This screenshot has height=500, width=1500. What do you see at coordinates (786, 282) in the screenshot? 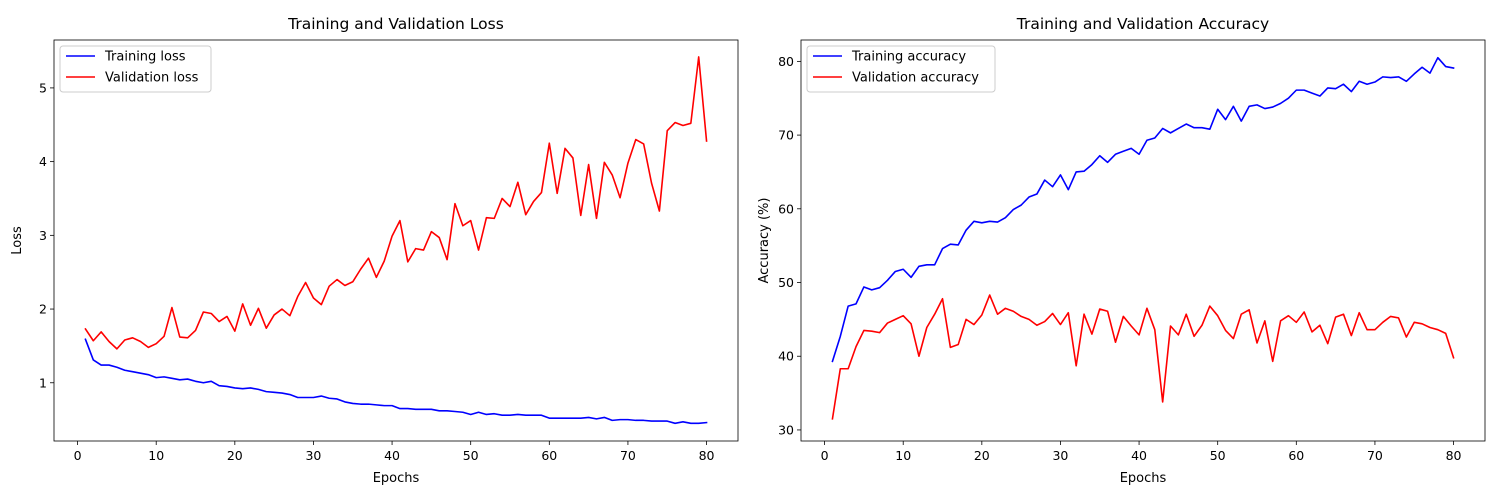
I see `y-tick-label: 50` at bounding box center [786, 282].